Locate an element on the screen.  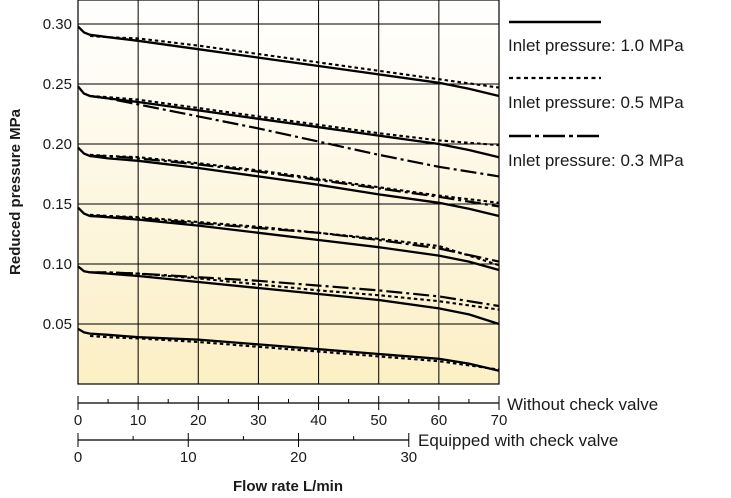
legend-label-0-5-mpa: Inlet pressure: 0.5 MPa is located at coordinates (596, 102).